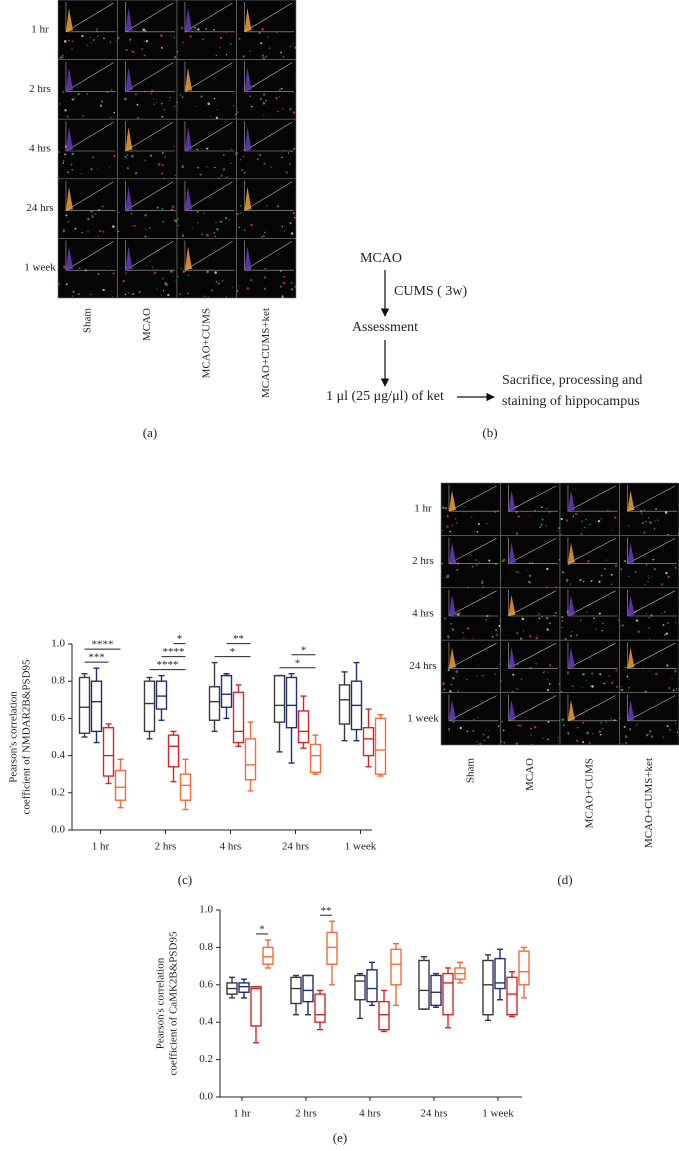 Image resolution: width=679 pixels, height=1151 pixels. I want to click on row-label: 24 hrs, so click(39, 208).